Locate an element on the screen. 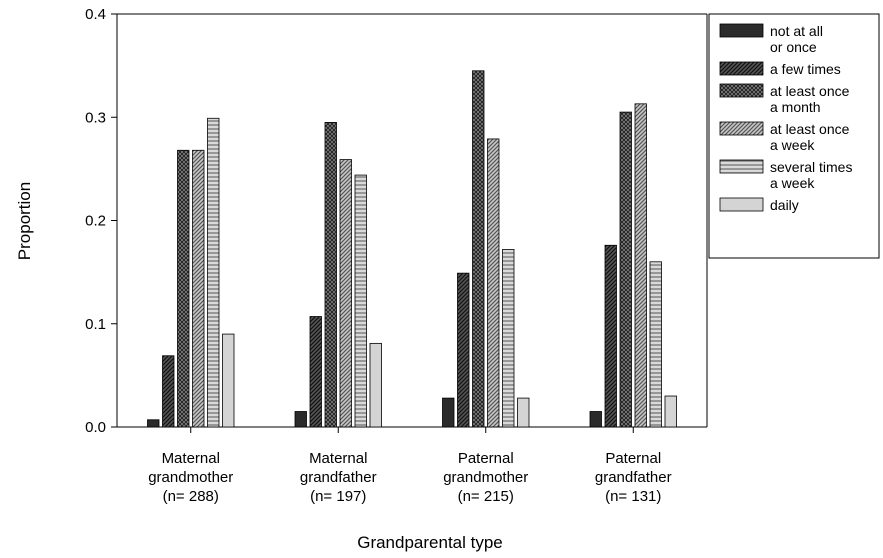 Image resolution: width=883 pixels, height=558 pixels. legend-box is located at coordinates (794, 136).